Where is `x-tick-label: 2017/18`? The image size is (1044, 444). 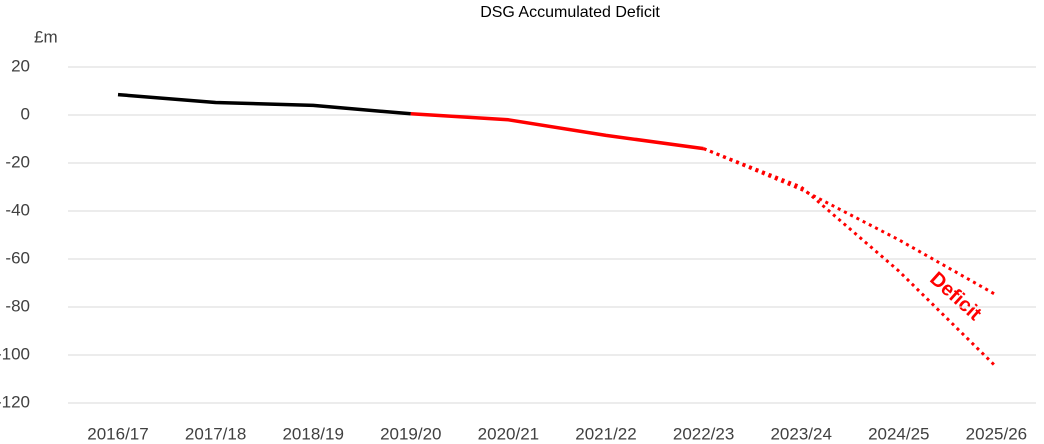 x-tick-label: 2017/18 is located at coordinates (215, 433).